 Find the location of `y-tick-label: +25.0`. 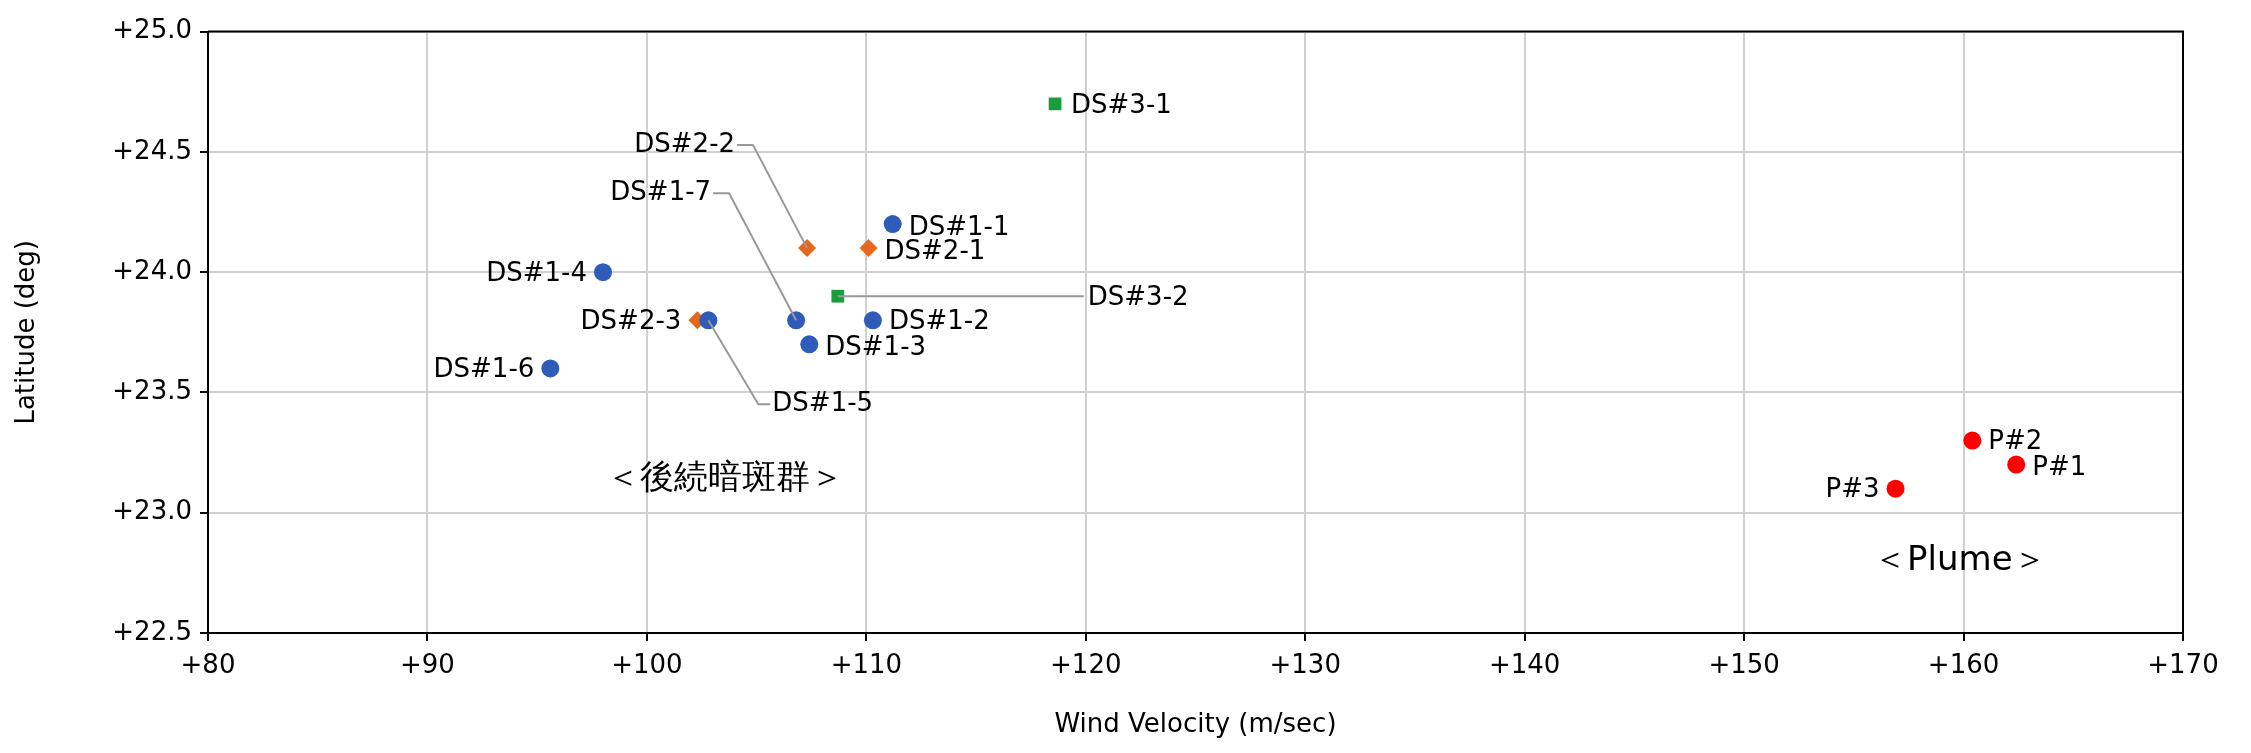

y-tick-label: +25.0 is located at coordinates (152, 29).